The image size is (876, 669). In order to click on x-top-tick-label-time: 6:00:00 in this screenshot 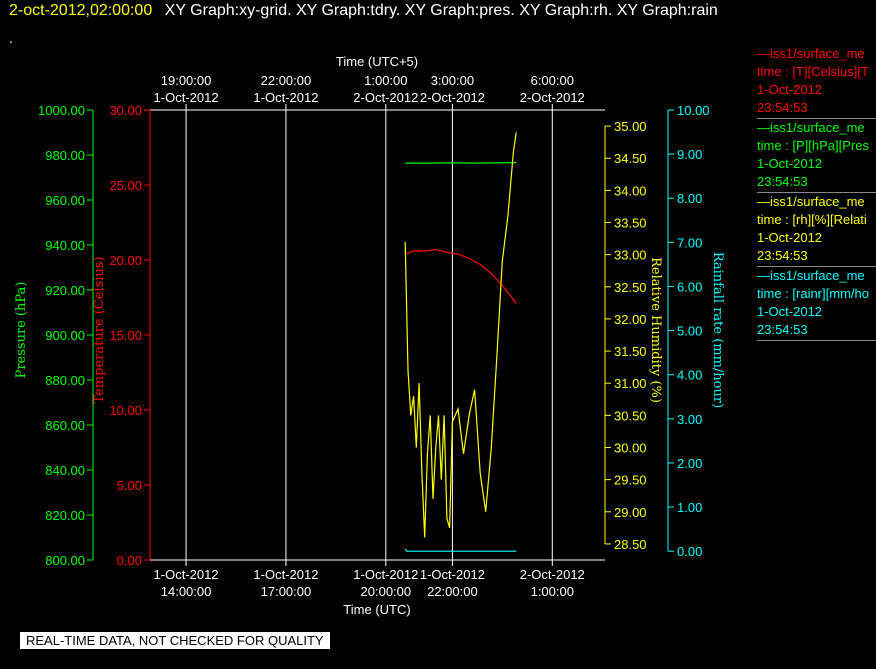, I will do `click(552, 80)`.